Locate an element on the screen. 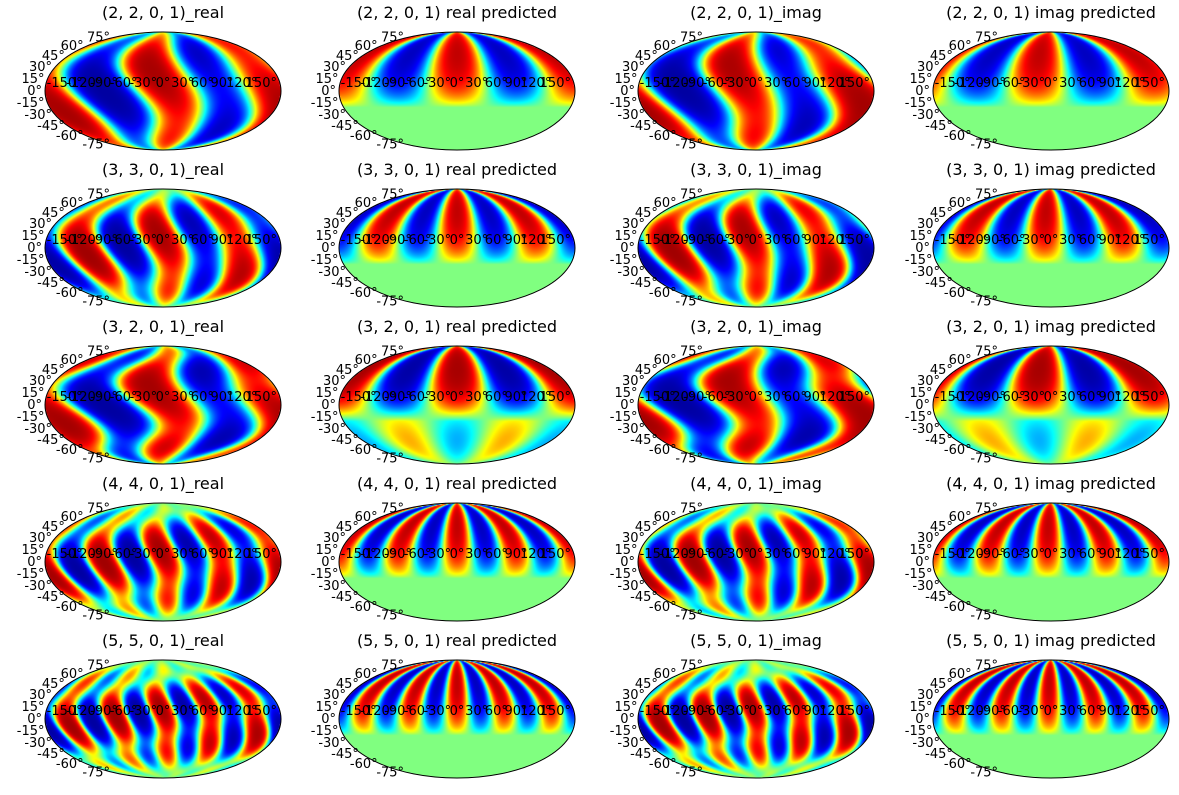  lat-tick-label: 30° is located at coordinates (334, 695).